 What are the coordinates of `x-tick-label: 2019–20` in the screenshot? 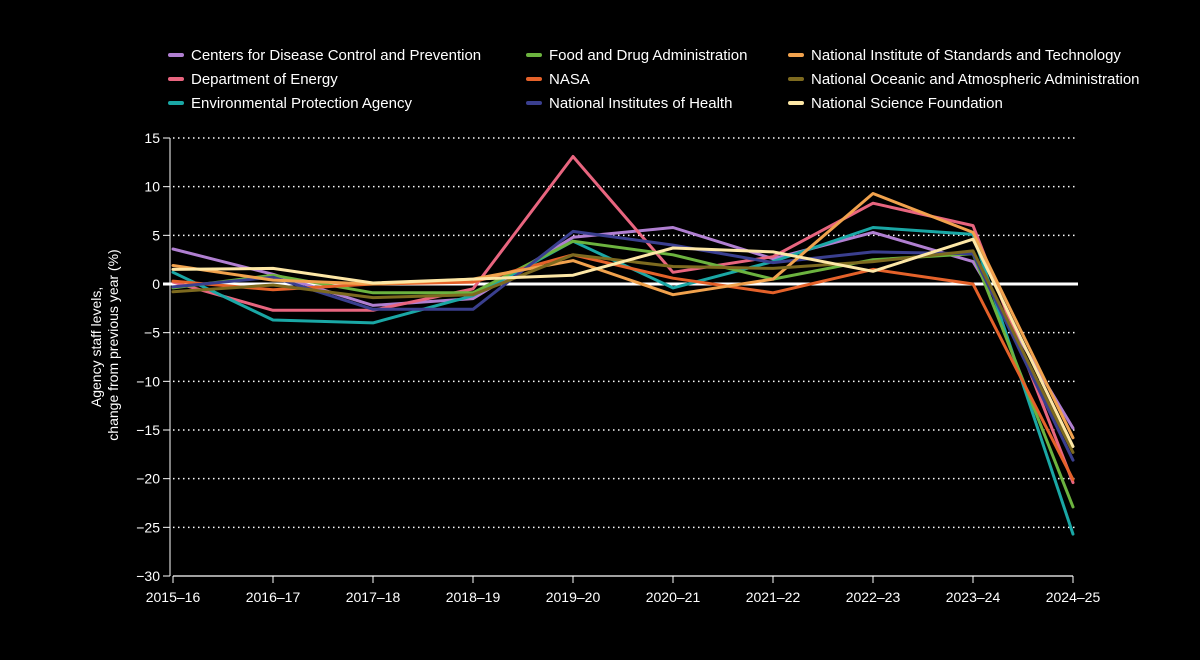 It's located at (573, 597).